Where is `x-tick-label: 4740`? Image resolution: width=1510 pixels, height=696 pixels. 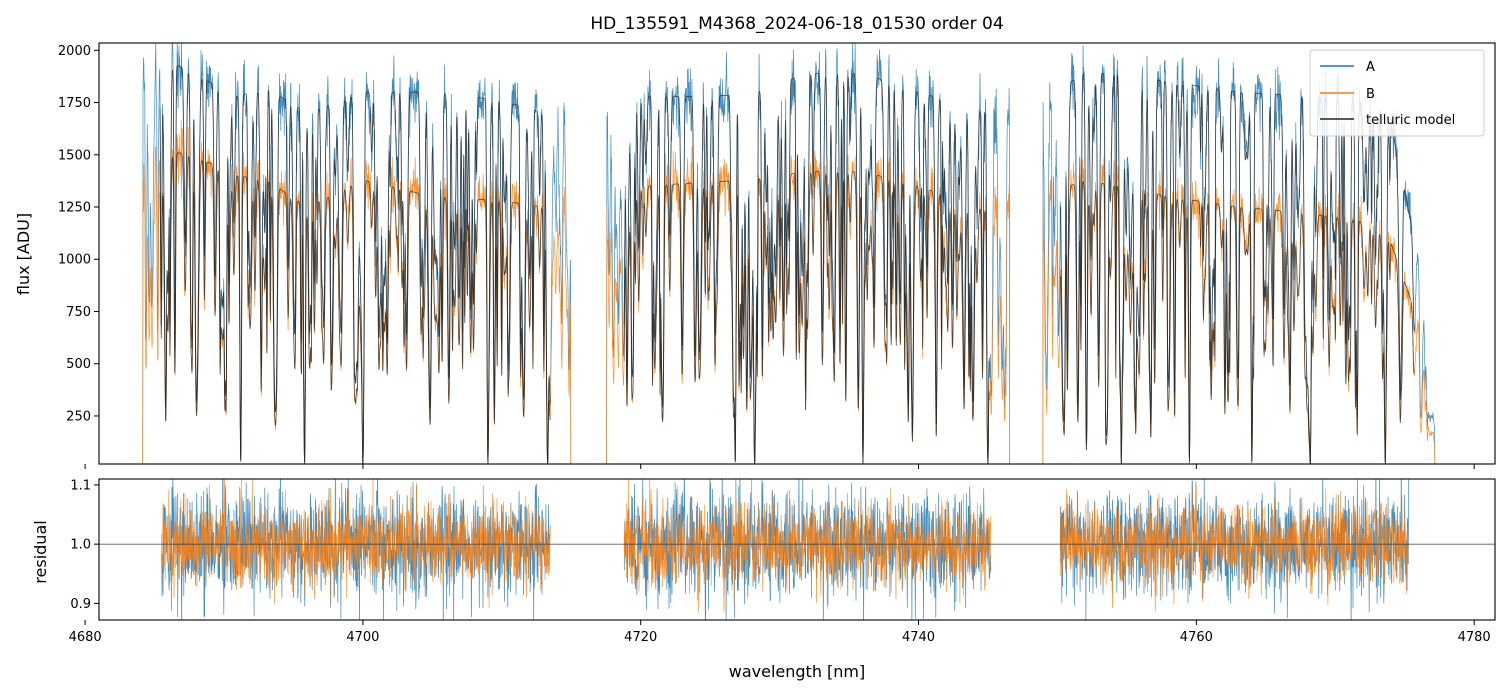
x-tick-label: 4740 is located at coordinates (918, 637).